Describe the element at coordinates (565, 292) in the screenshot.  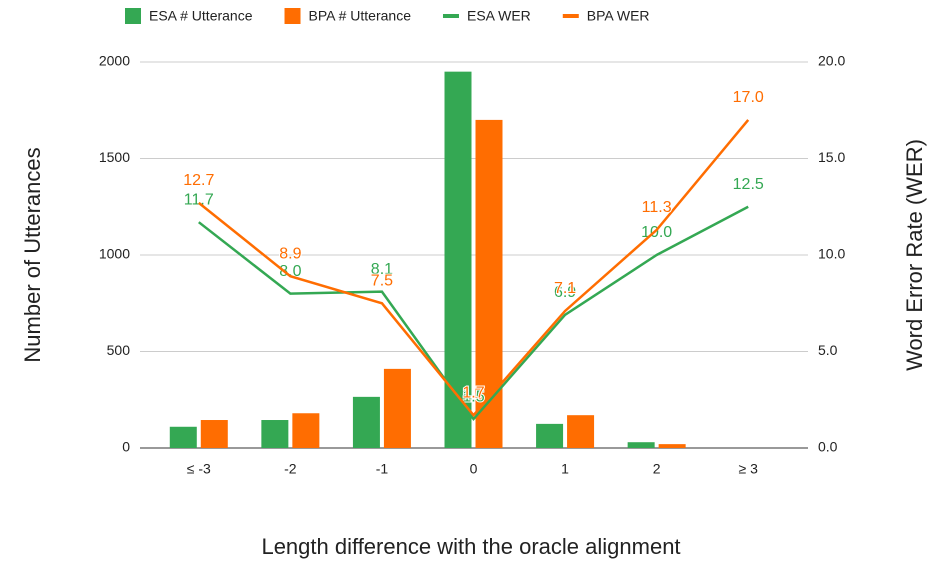
I see `data-label: 6.9` at that location.